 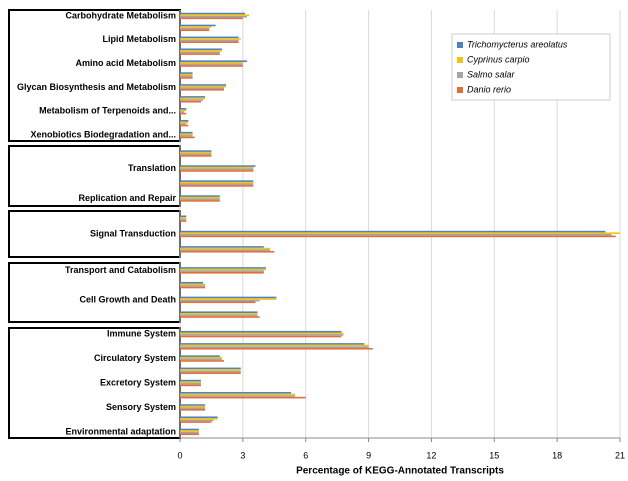 I want to click on y-tick-label: Excretory System, so click(x=138, y=382).